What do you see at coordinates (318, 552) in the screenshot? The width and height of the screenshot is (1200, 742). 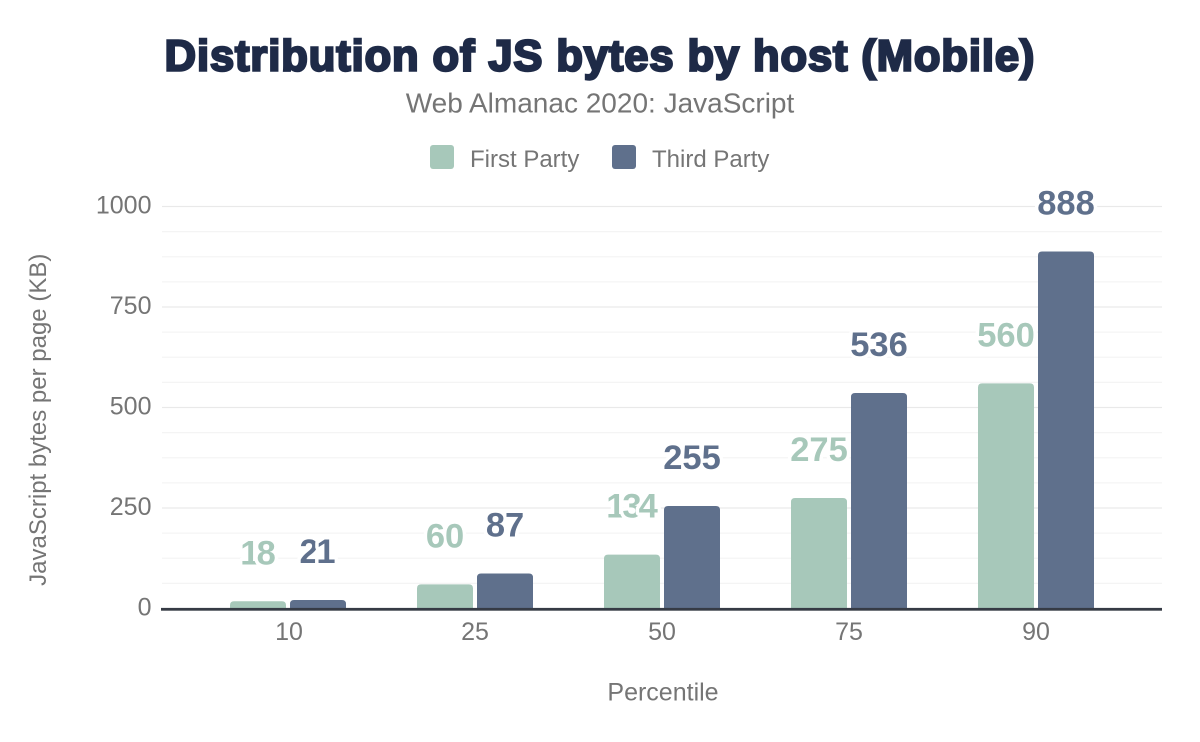 I see `svg-text: 21` at bounding box center [318, 552].